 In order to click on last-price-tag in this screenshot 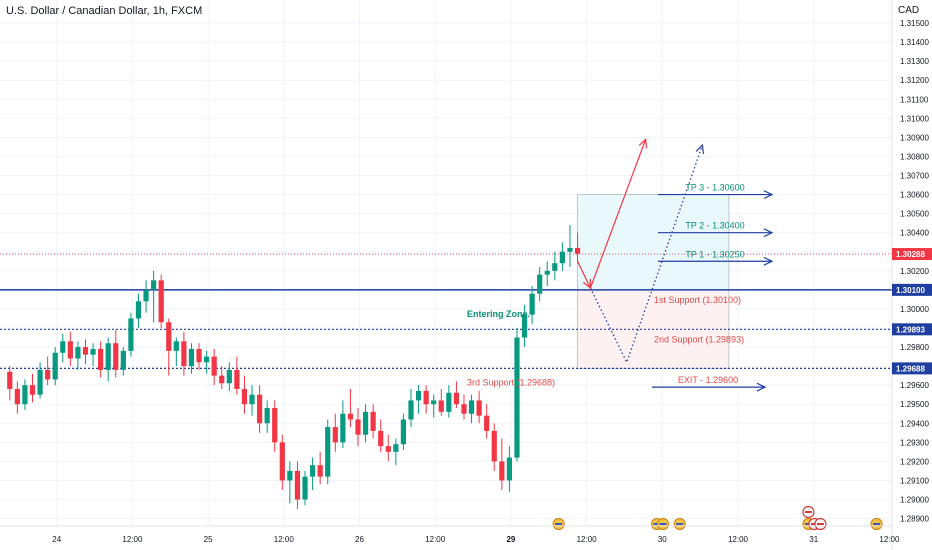, I will do `click(912, 254)`.